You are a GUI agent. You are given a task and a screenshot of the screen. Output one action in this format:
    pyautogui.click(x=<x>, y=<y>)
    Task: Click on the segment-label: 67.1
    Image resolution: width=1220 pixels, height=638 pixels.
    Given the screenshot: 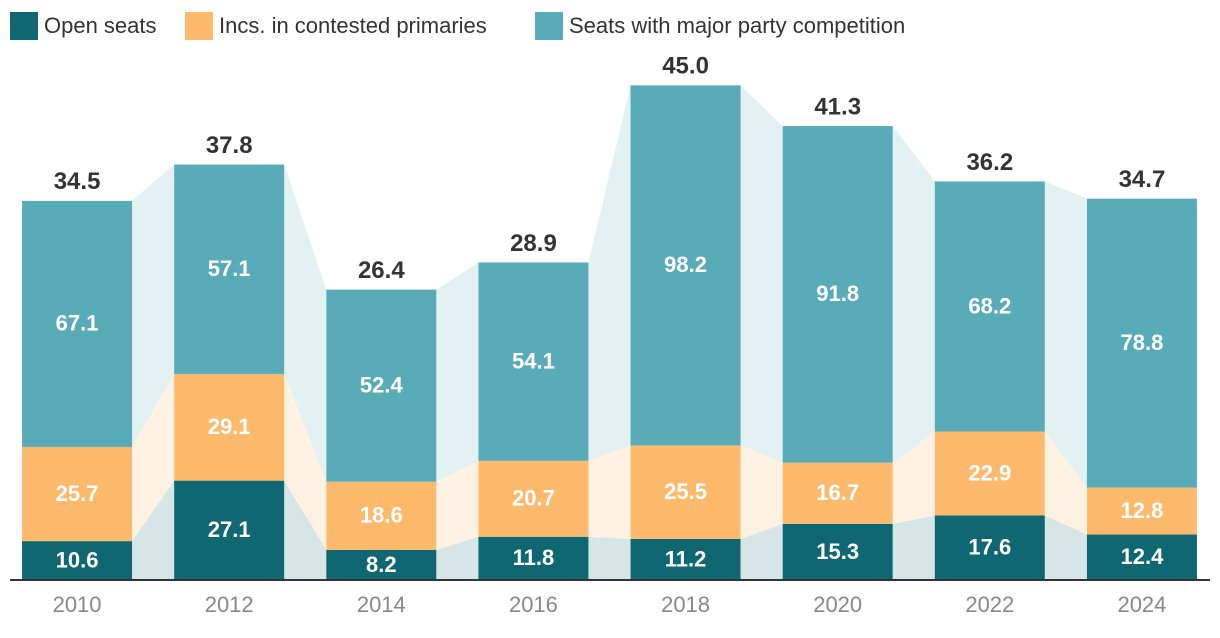 What is the action you would take?
    pyautogui.click(x=77, y=323)
    